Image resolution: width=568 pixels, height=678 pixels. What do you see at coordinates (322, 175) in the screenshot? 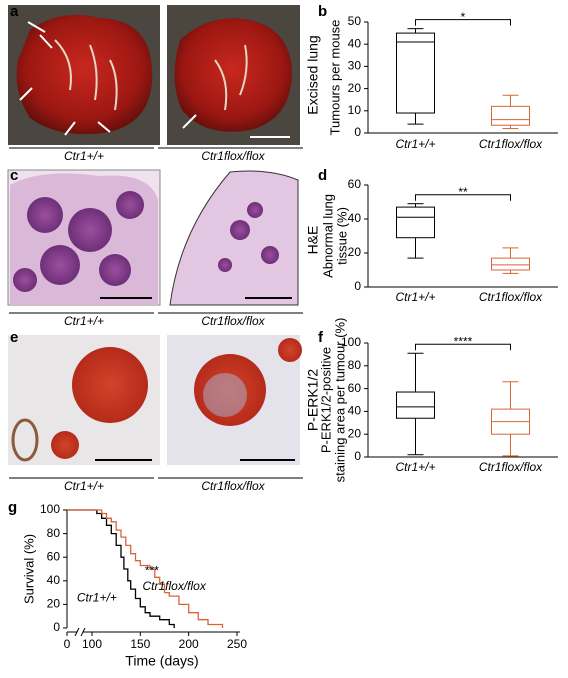
I see `panel-label: d` at bounding box center [322, 175].